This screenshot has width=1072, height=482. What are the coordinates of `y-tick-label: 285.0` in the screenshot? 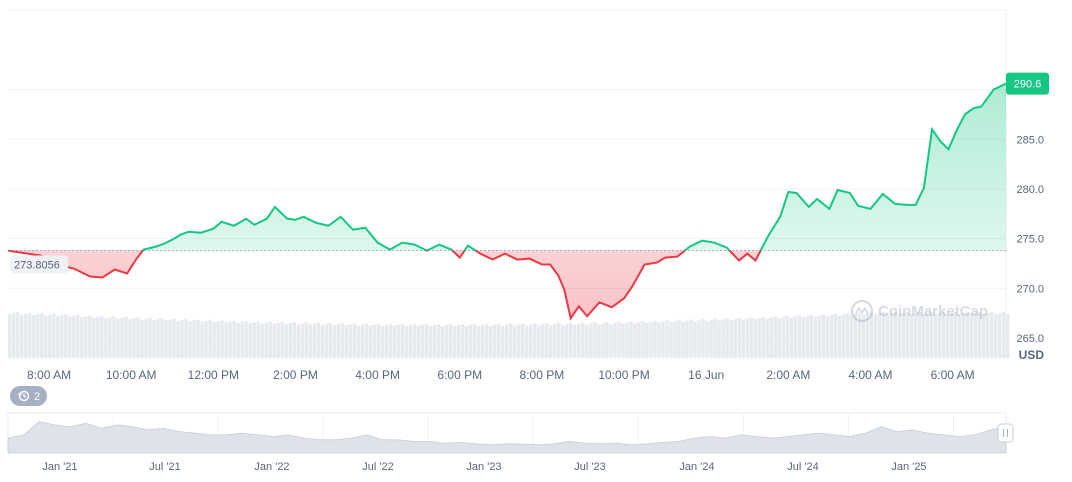 It's located at (1030, 140).